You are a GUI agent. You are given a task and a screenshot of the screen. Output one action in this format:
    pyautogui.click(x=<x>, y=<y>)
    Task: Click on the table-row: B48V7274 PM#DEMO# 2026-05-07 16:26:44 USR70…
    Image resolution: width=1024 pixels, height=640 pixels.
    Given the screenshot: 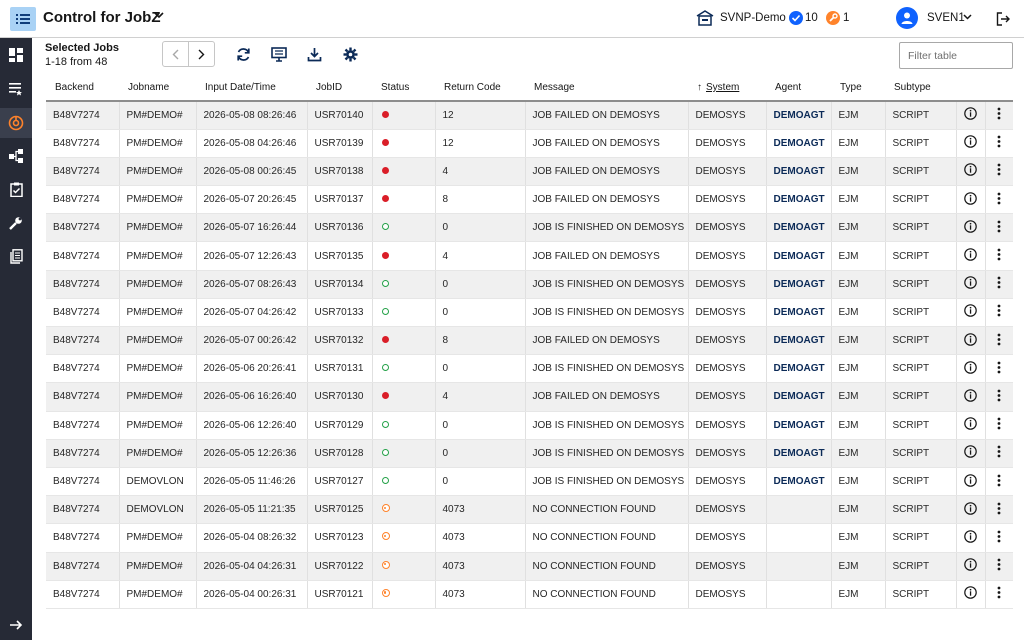 What is the action you would take?
    pyautogui.click(x=529, y=228)
    